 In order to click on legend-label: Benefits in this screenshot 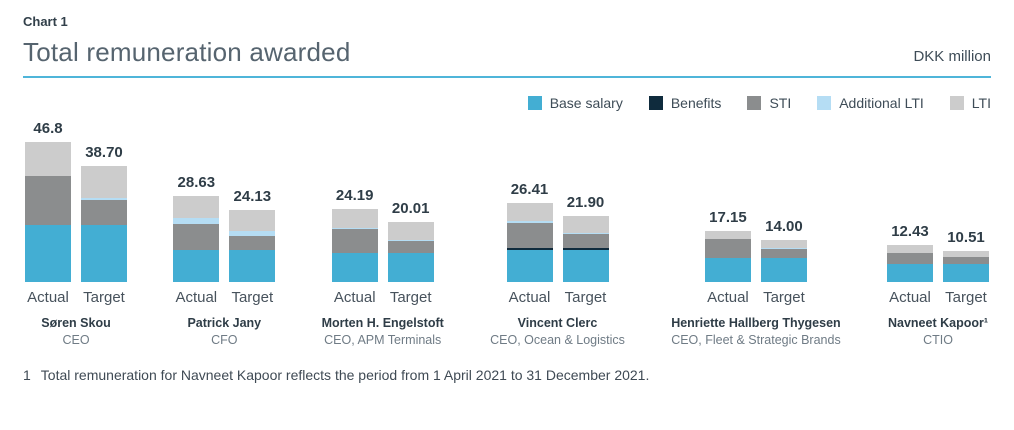, I will do `click(696, 103)`.